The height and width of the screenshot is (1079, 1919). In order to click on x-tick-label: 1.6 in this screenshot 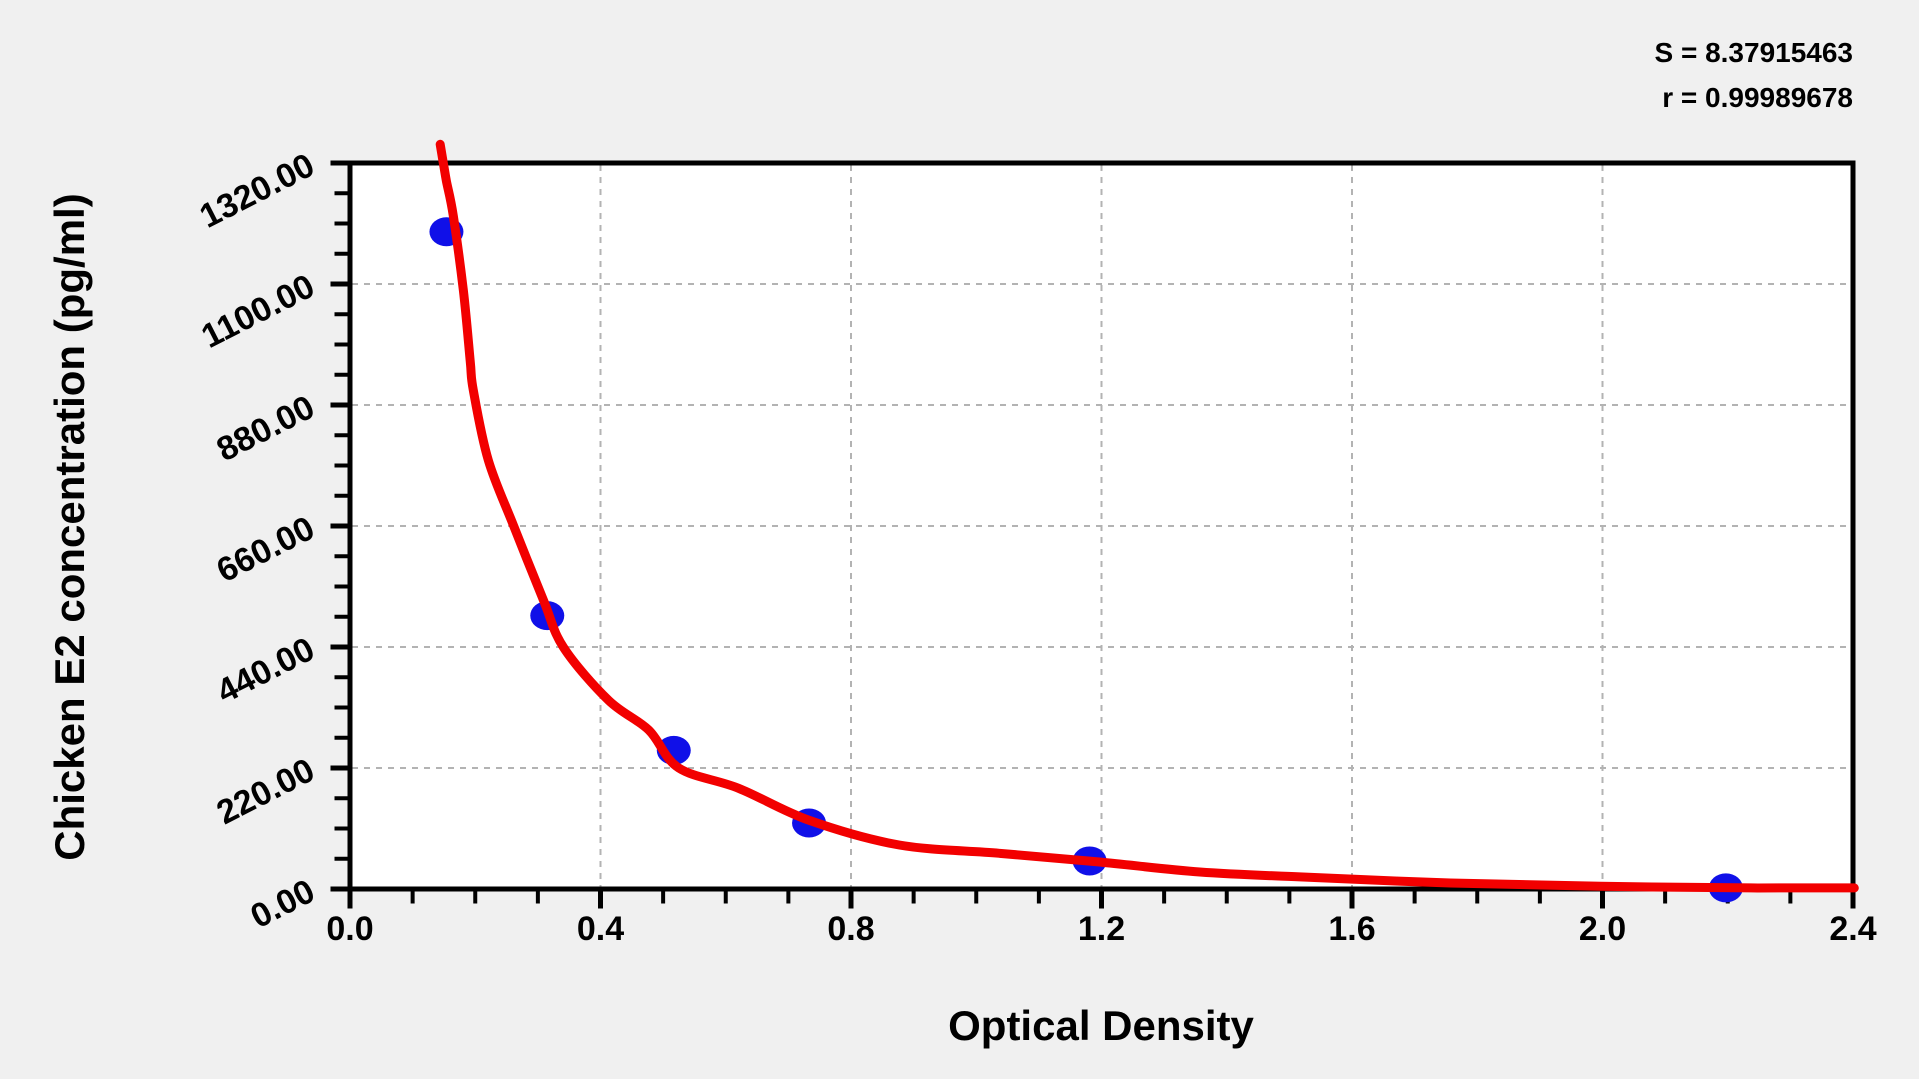, I will do `click(1352, 929)`.